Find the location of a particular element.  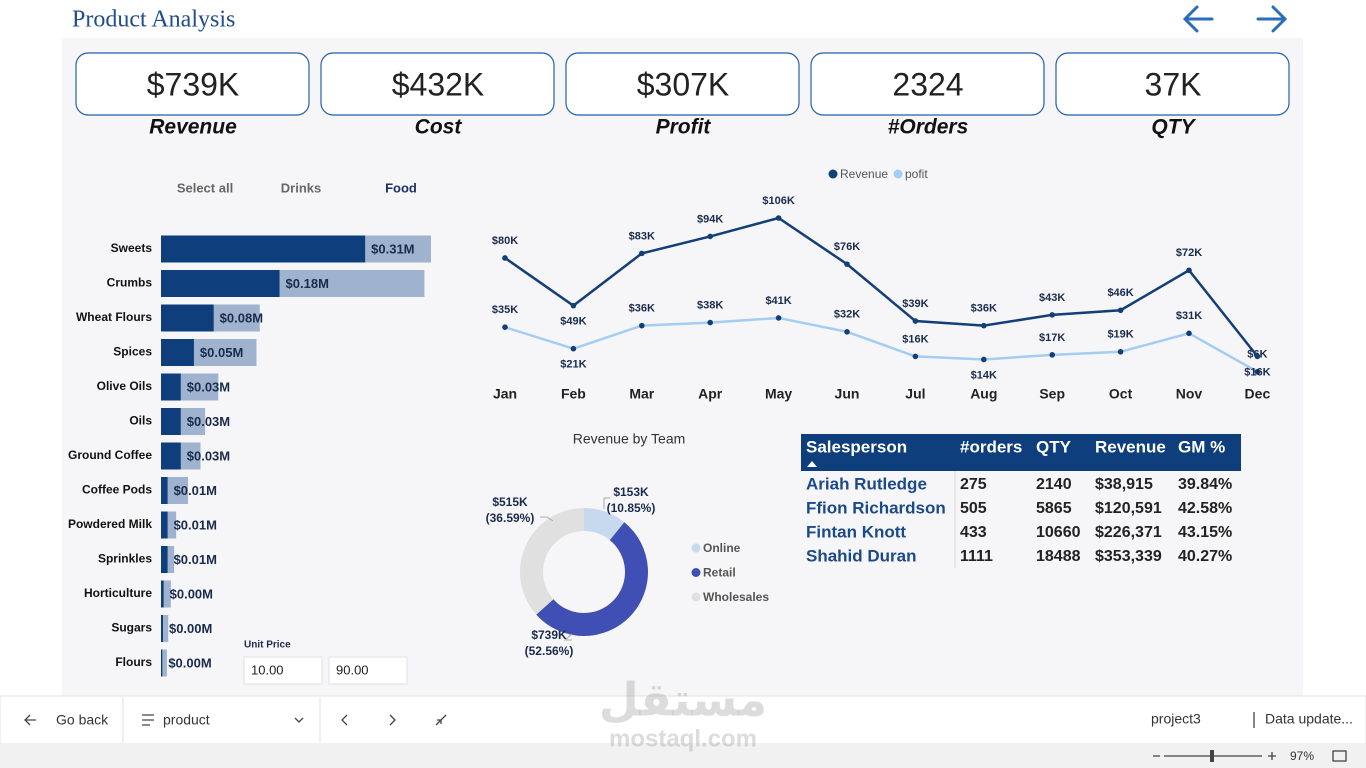

data-label: $0.01M is located at coordinates (195, 490).